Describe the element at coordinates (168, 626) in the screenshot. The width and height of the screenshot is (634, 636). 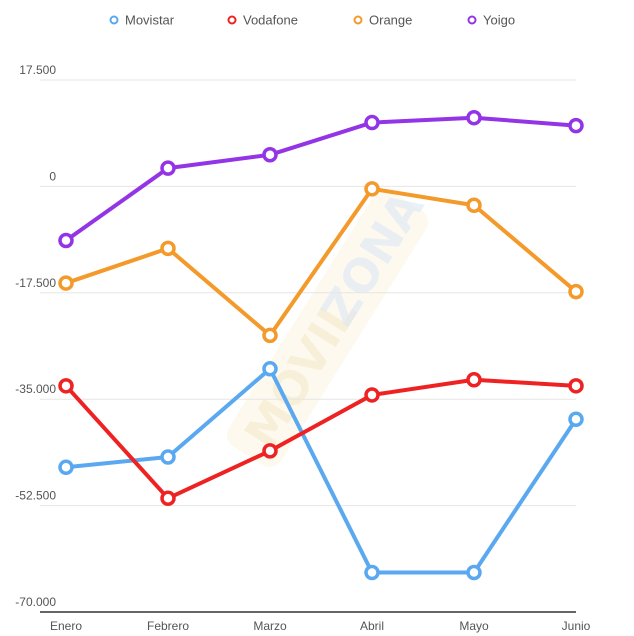
I see `x-tick-label: Febrero` at that location.